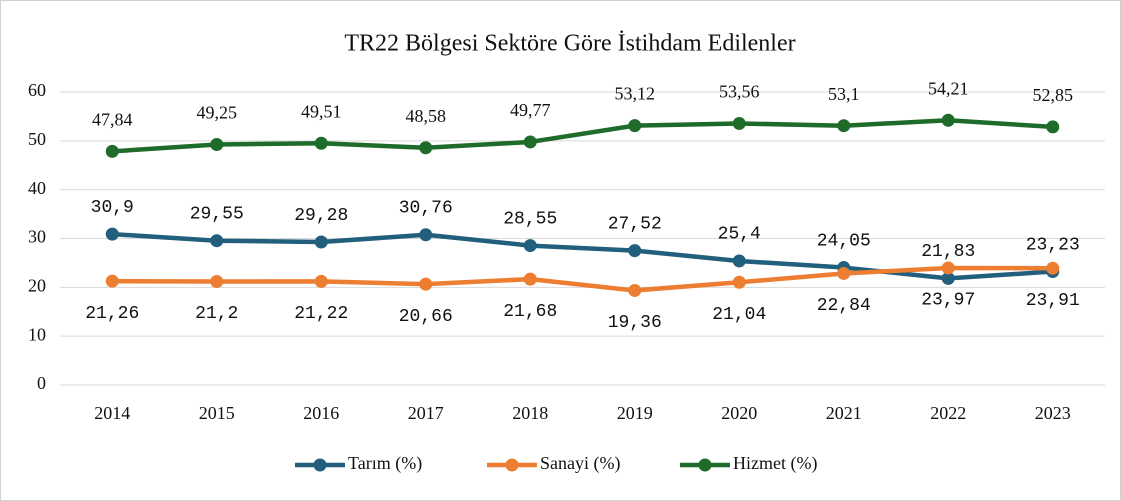 This screenshot has width=1121, height=501. I want to click on data-label: 30,76, so click(426, 209).